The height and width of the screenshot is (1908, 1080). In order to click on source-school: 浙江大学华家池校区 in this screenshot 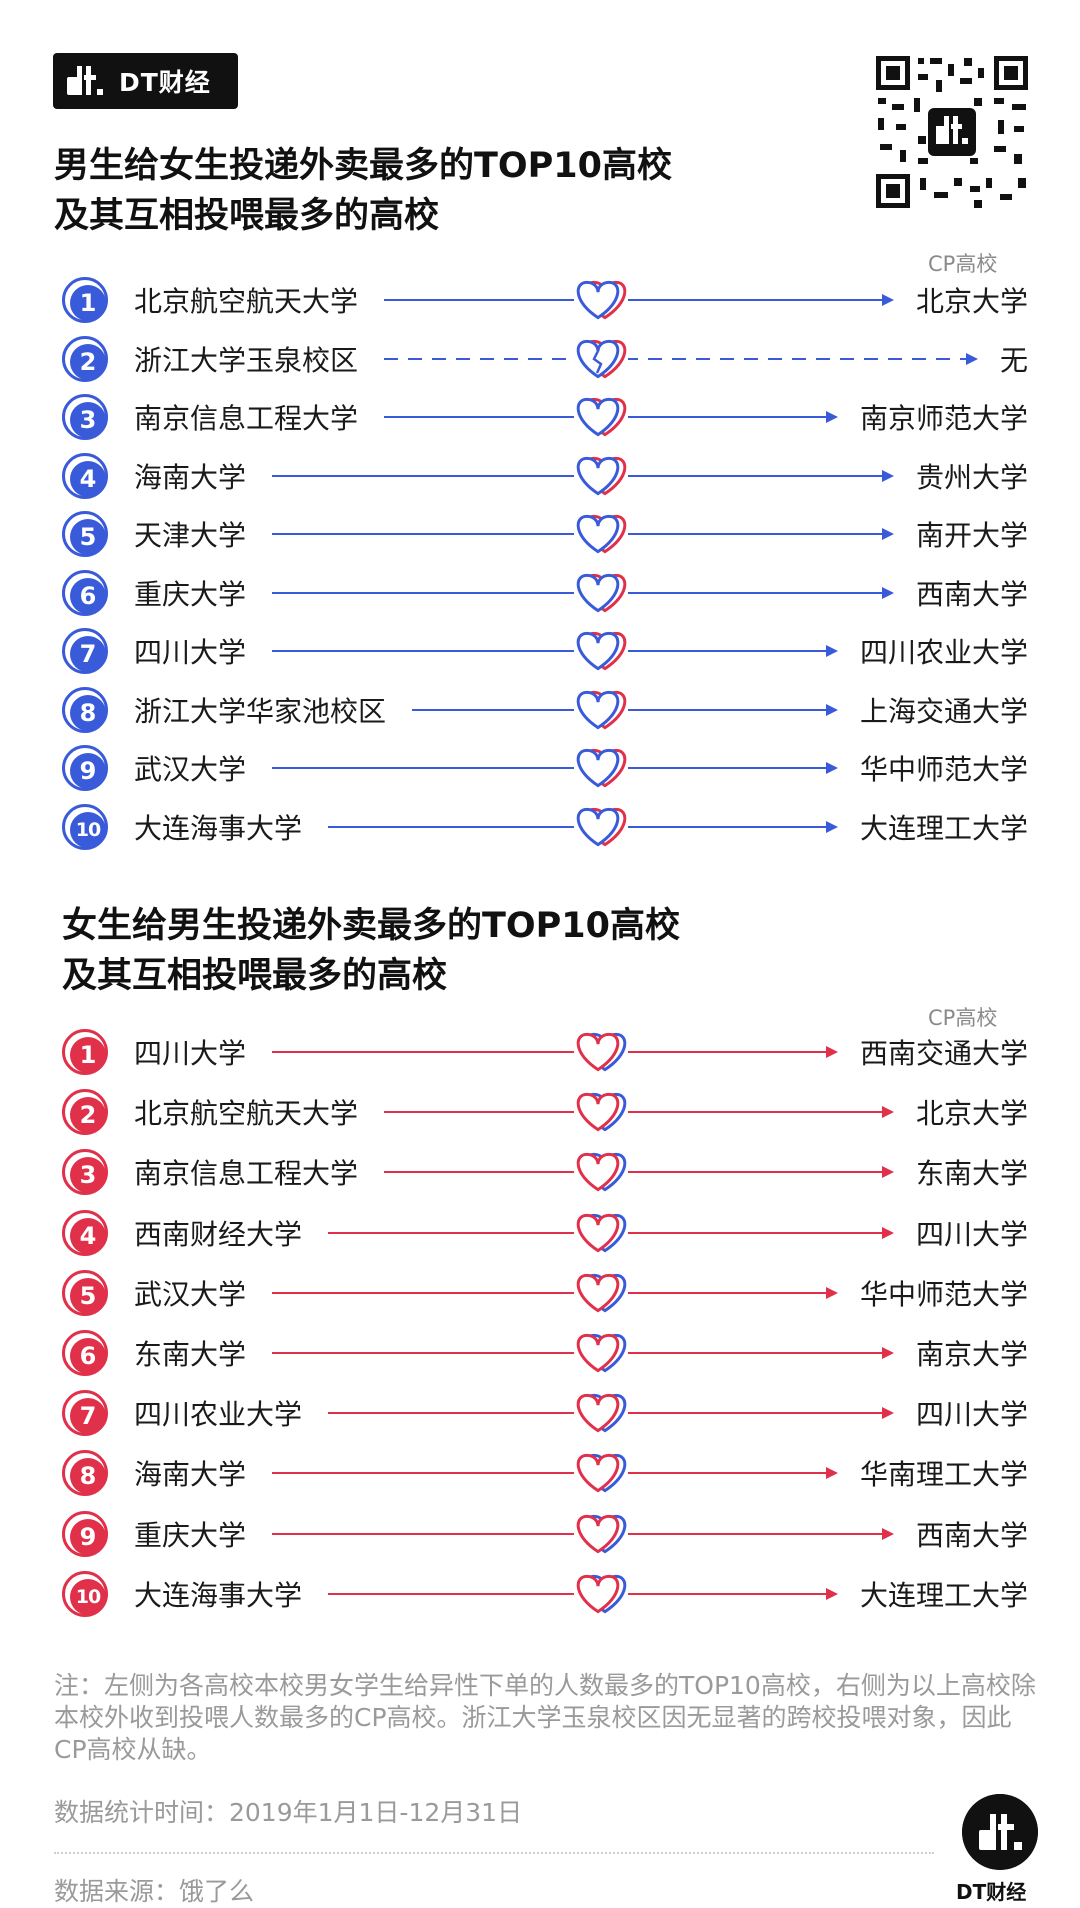, I will do `click(260, 711)`.